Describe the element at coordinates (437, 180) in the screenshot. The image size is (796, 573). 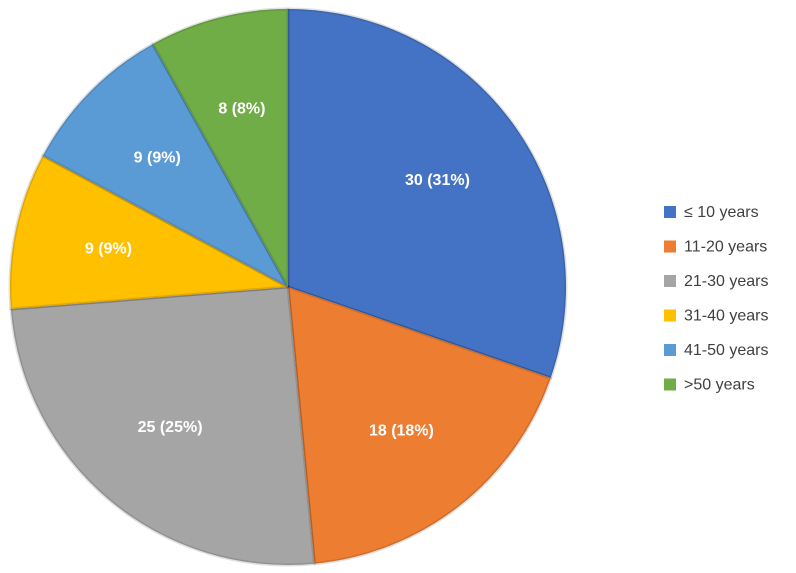
I see `data-label: 30 (31%)` at that location.